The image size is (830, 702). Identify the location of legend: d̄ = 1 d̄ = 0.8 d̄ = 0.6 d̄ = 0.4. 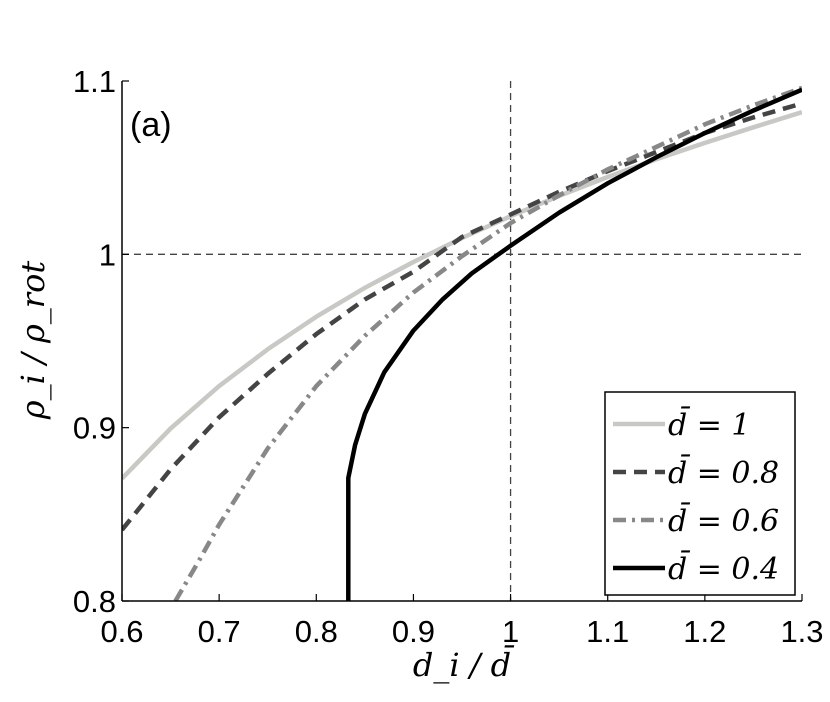
(700, 493).